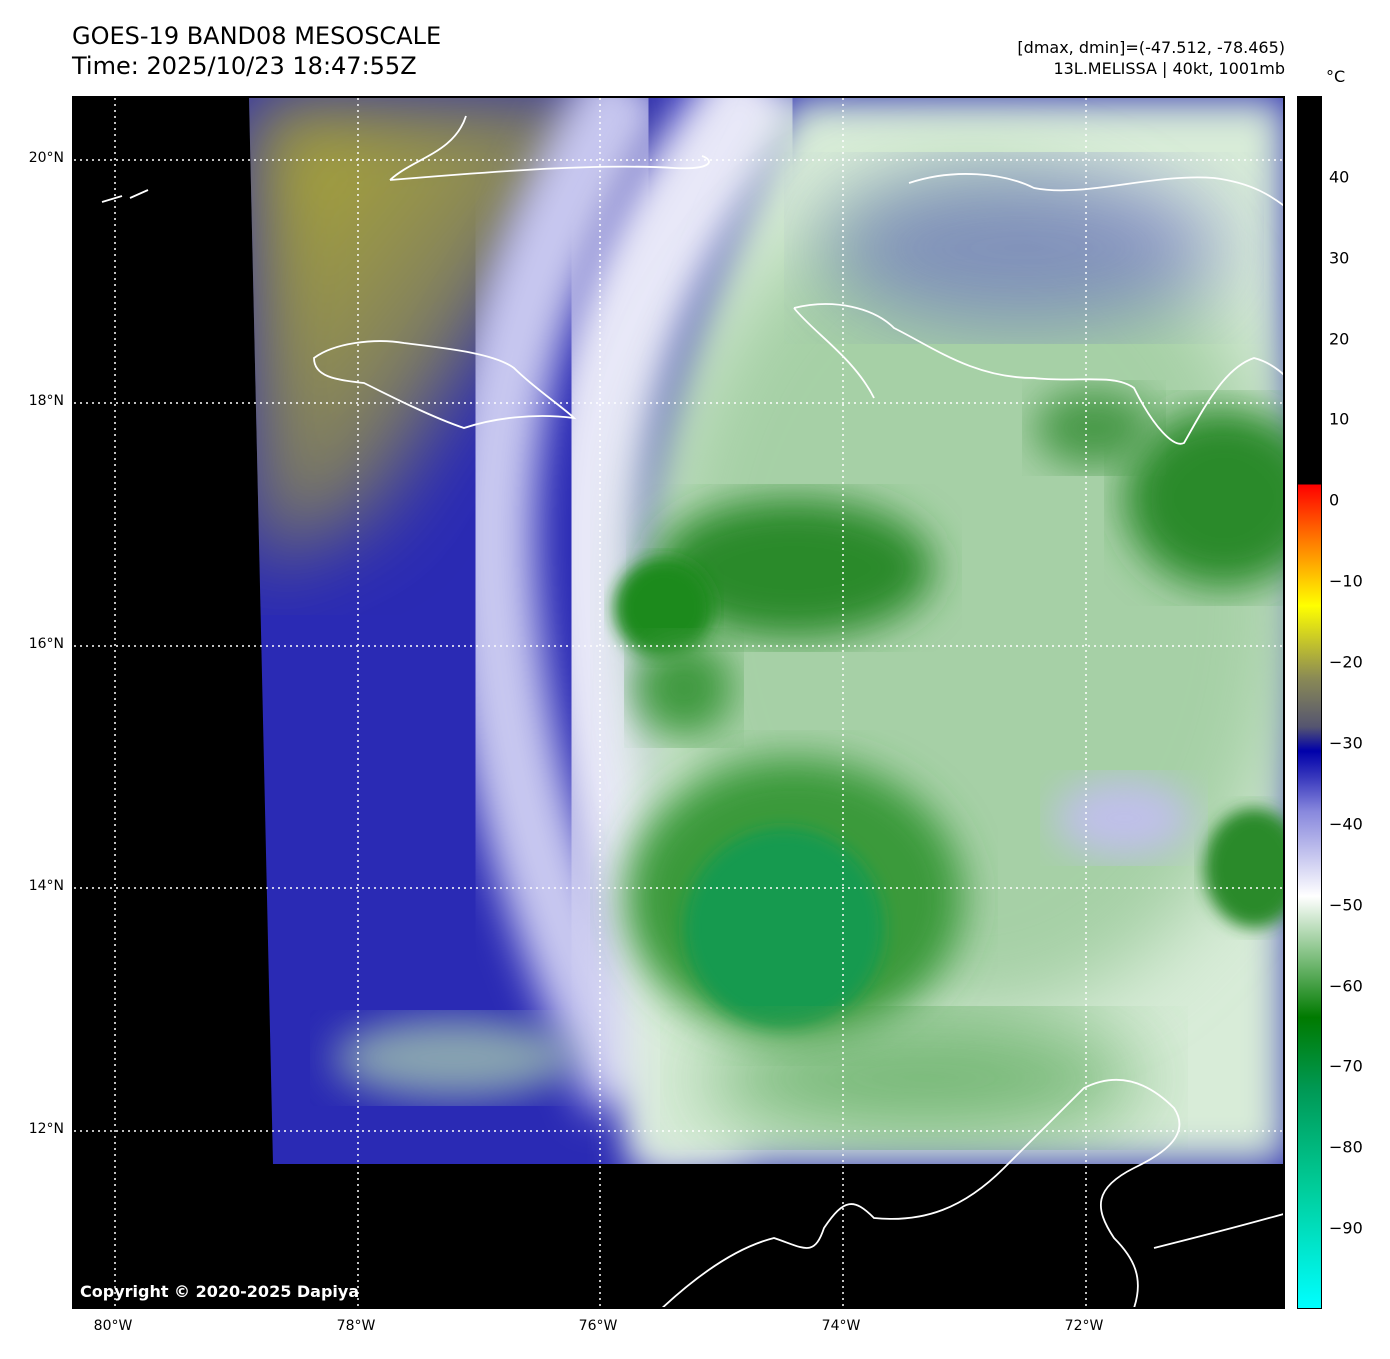 The height and width of the screenshot is (1359, 1390). I want to click on copyright-notice: Copyright © 2020-2025 Dapiya, so click(220, 1291).